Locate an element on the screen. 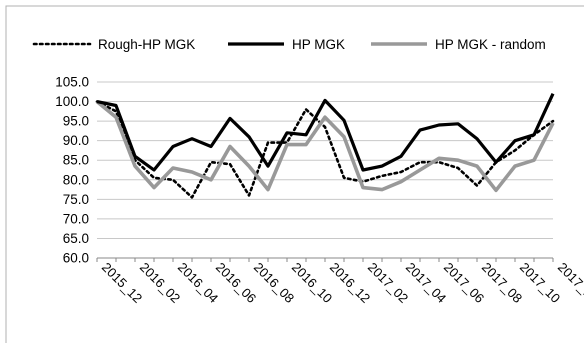 The height and width of the screenshot is (343, 584). y-tick-label: 60.0 is located at coordinates (76, 258).